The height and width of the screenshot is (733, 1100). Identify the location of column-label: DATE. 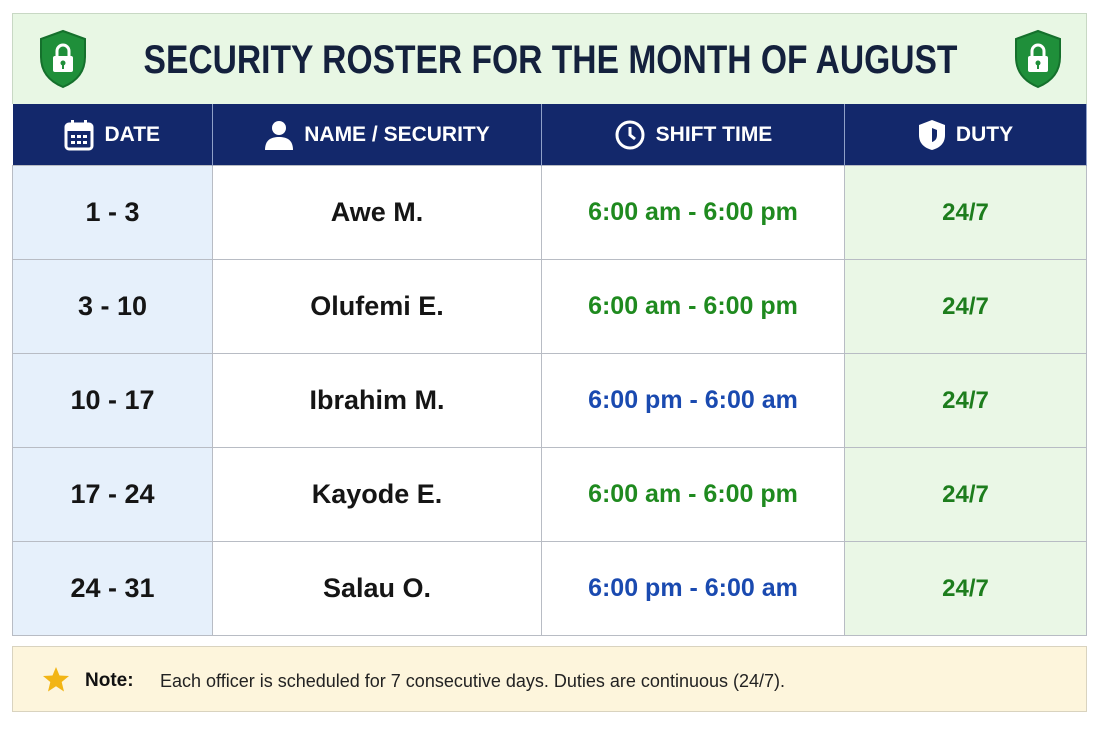
(132, 134).